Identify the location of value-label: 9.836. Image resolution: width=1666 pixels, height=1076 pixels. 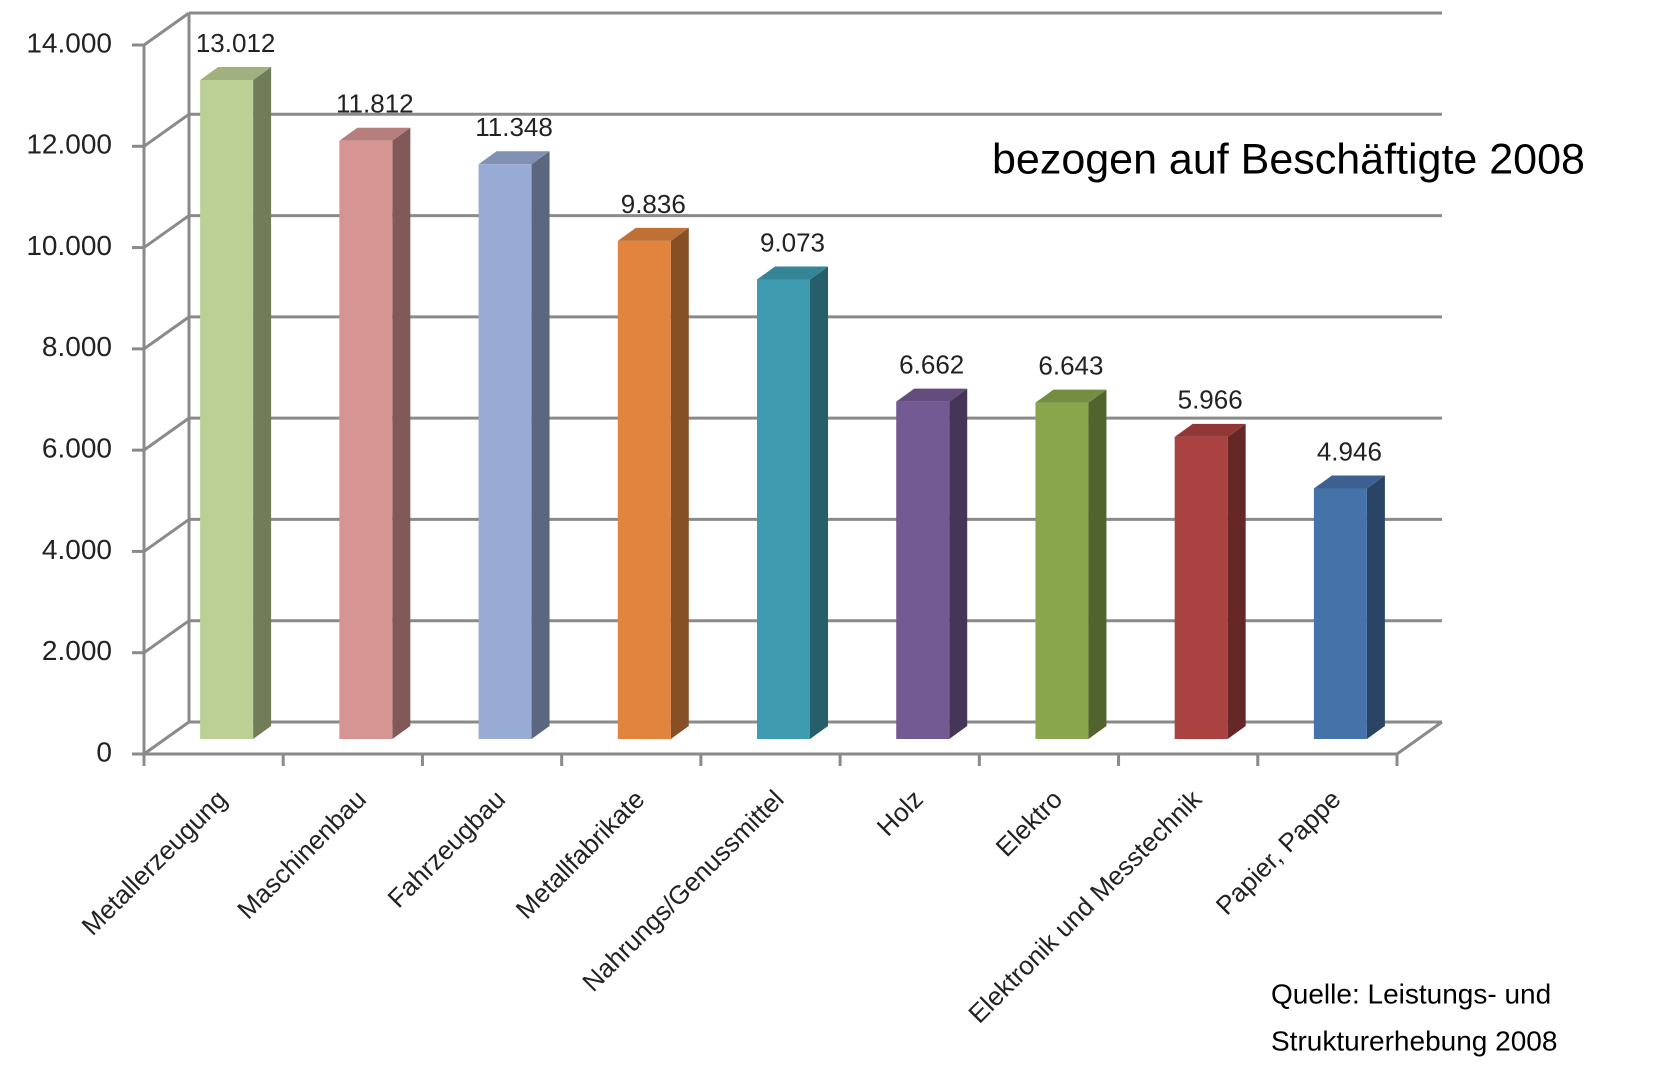
(653, 204).